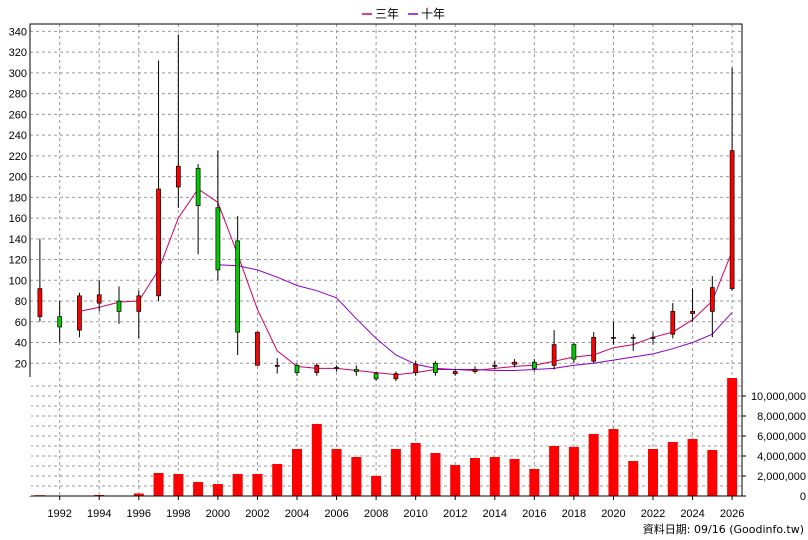 Image resolution: width=808 pixels, height=540 pixels. I want to click on price-tick-label: 160, so click(18, 219).